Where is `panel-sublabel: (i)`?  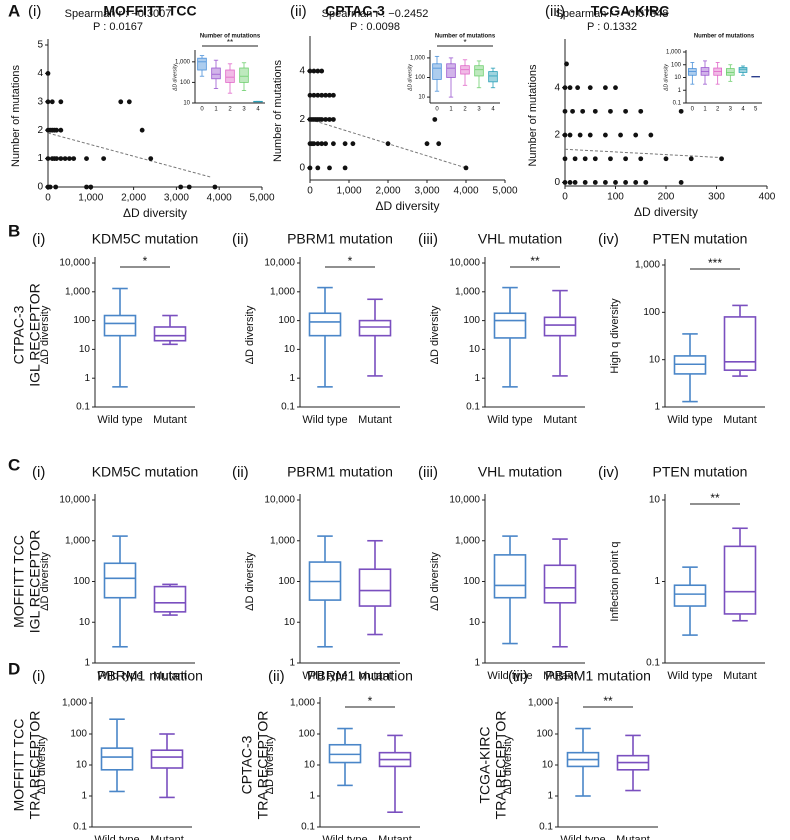
panel-sublabel: (i) is located at coordinates (38, 676).